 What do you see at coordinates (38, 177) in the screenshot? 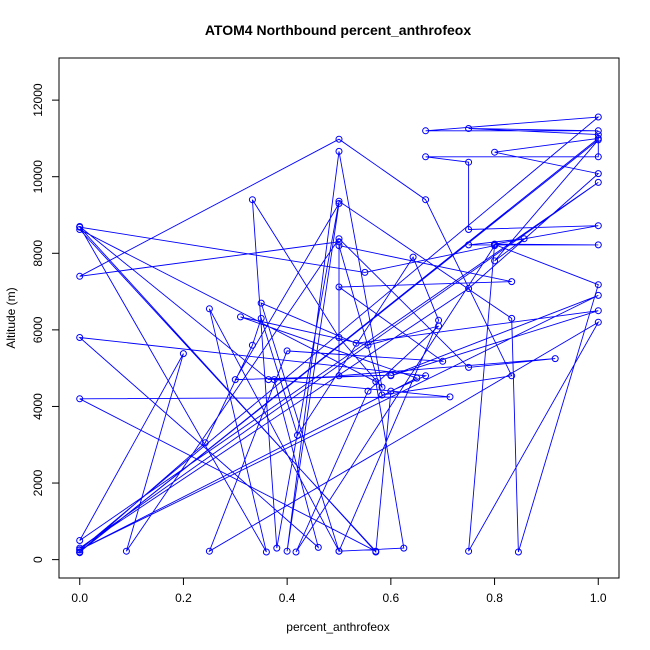
I see `y-tick-label: 10000` at bounding box center [38, 177].